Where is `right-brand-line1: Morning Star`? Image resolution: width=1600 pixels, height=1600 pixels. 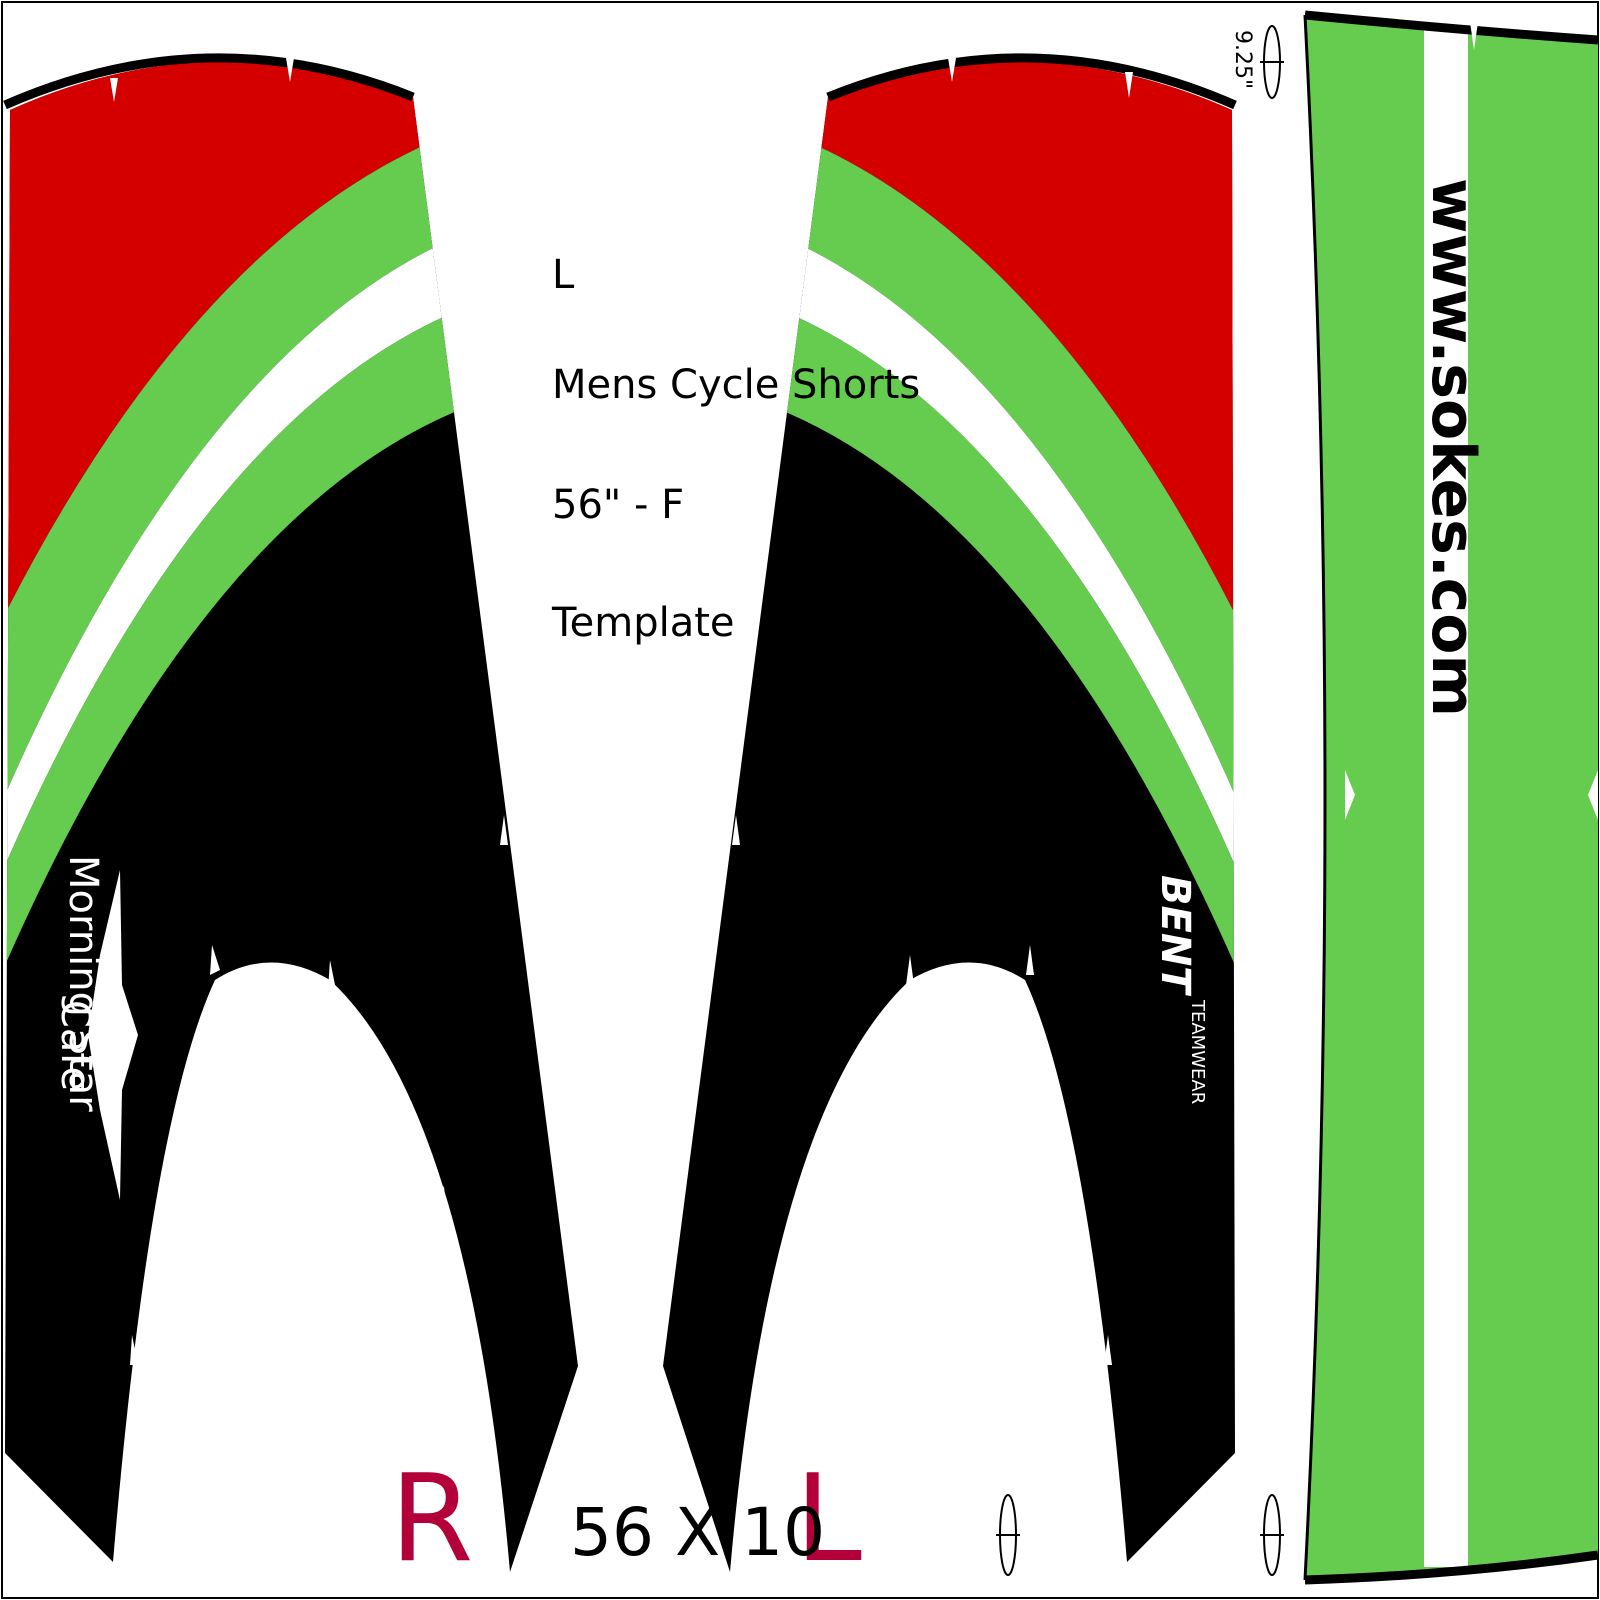 right-brand-line1: Morning Star is located at coordinates (83, 983).